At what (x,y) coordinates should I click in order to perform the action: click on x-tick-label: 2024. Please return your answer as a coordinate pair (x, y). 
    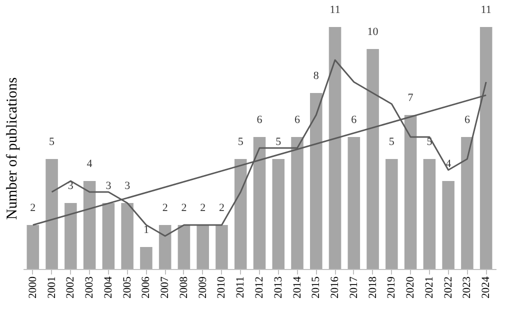
    Looking at the image, I should click on (486, 287).